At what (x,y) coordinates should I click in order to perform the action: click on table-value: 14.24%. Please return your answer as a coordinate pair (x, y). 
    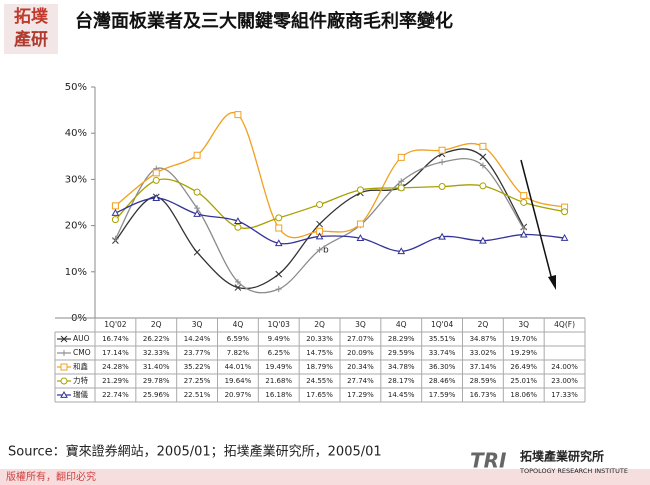
    Looking at the image, I should click on (197, 339).